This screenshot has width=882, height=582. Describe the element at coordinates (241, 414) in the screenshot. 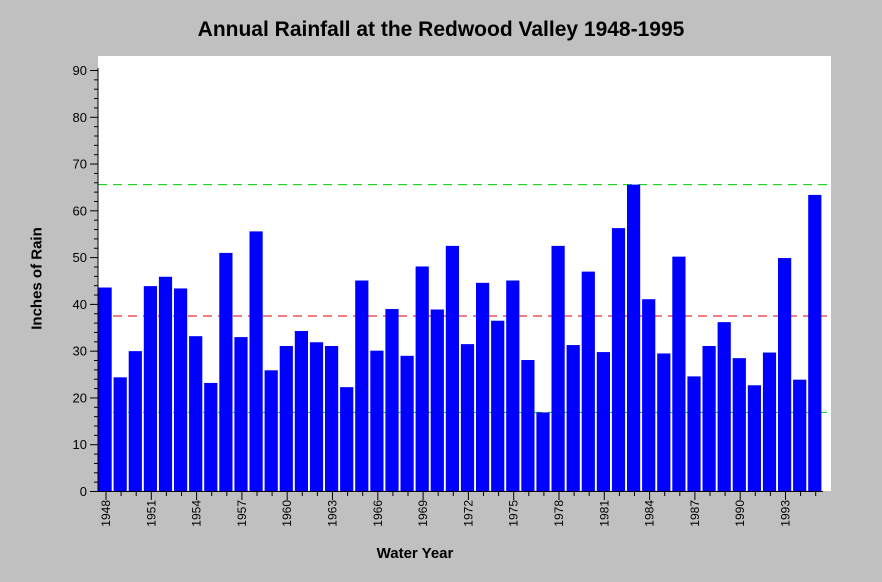

I see `bar-1957` at that location.